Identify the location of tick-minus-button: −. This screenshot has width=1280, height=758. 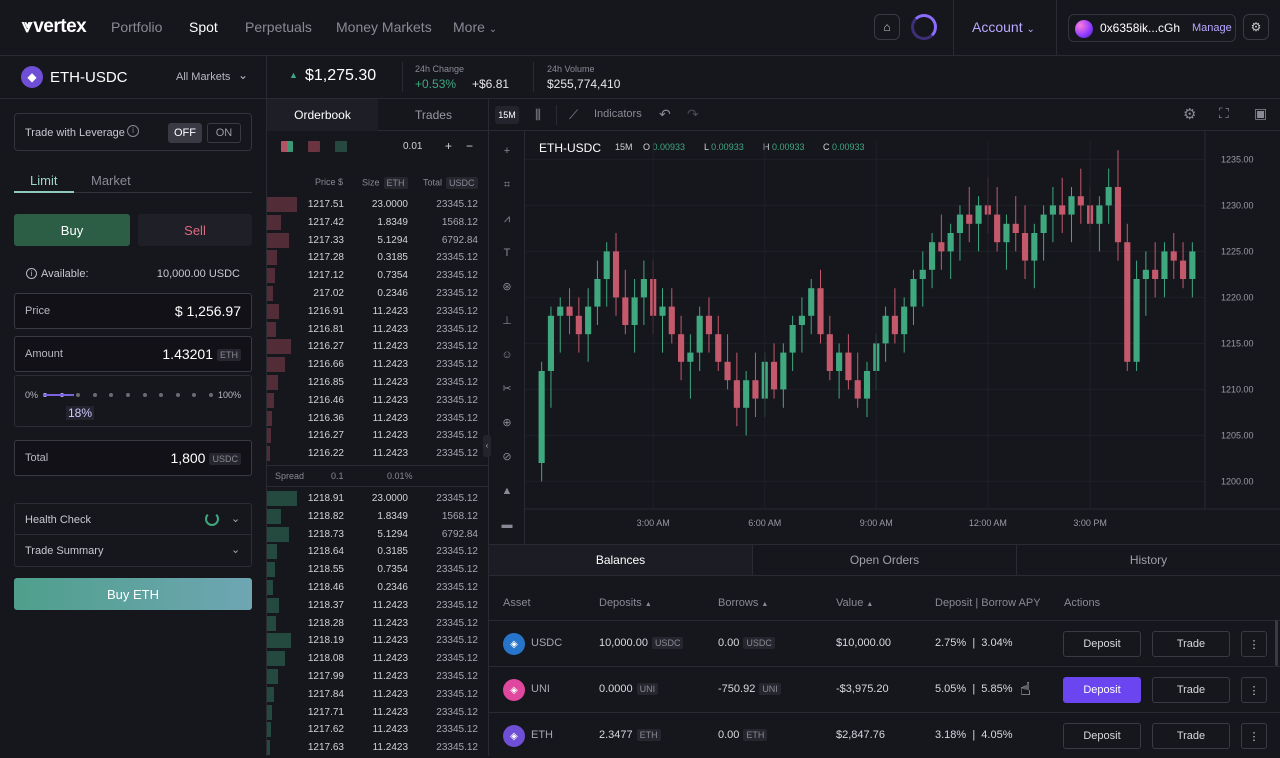
(470, 146).